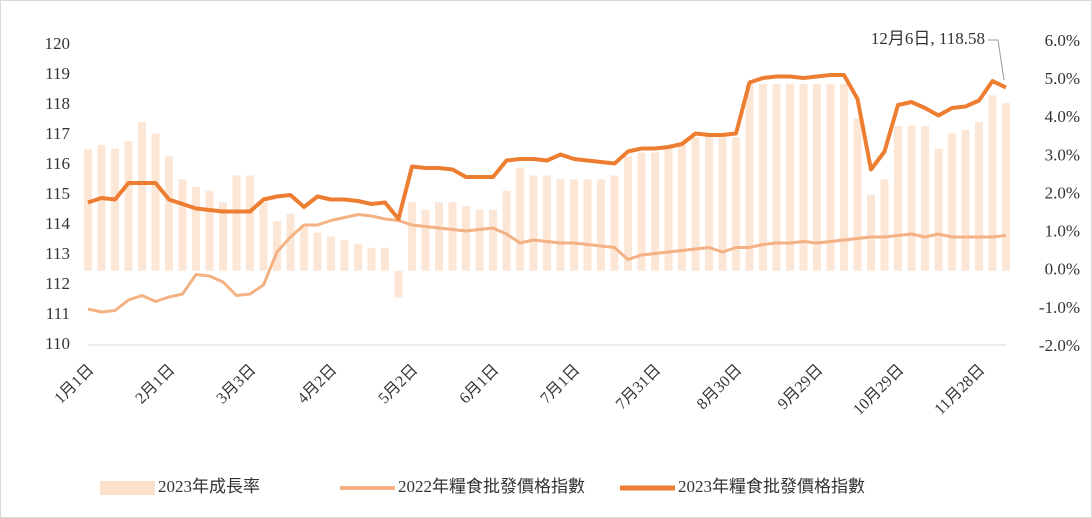  Describe the element at coordinates (57, 103) in the screenshot. I see `y-tick-label: 118` at that location.